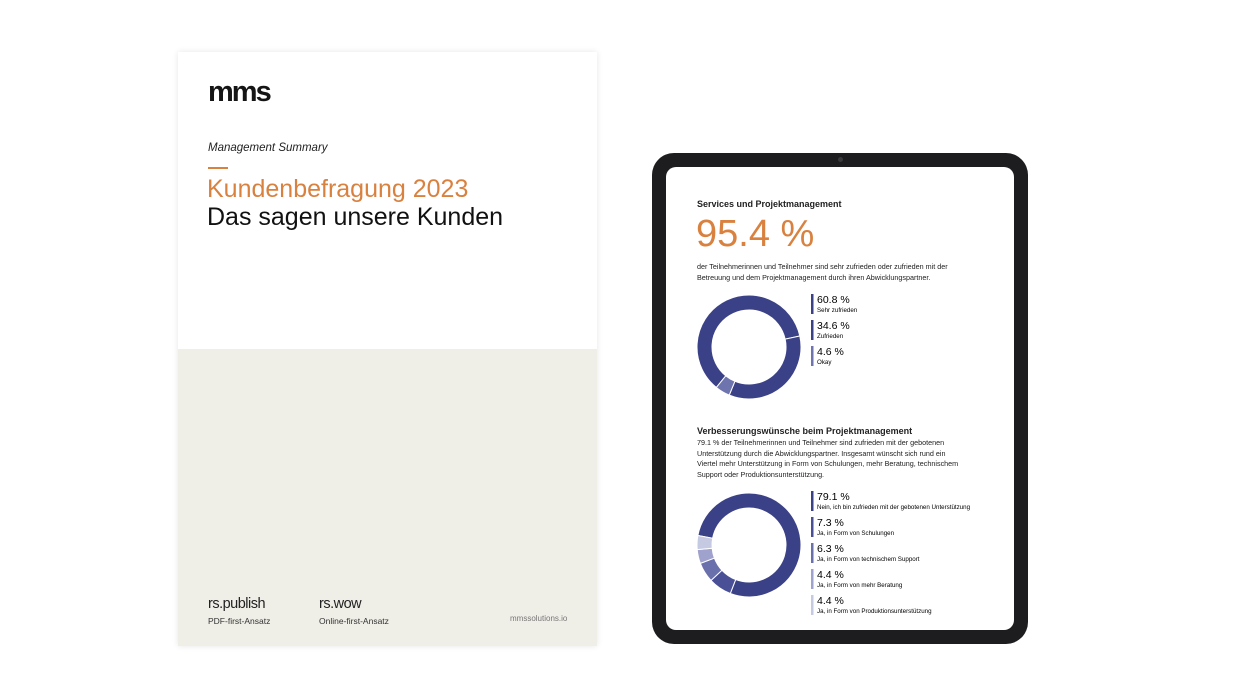  Describe the element at coordinates (354, 621) in the screenshot. I see `product-desc: Online-first-Ansatz` at that location.